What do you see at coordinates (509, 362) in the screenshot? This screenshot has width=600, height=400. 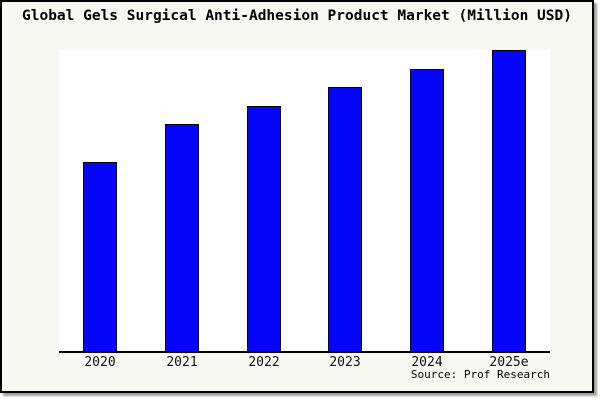 I see `x-tick-2025e: 2025e` at bounding box center [509, 362].